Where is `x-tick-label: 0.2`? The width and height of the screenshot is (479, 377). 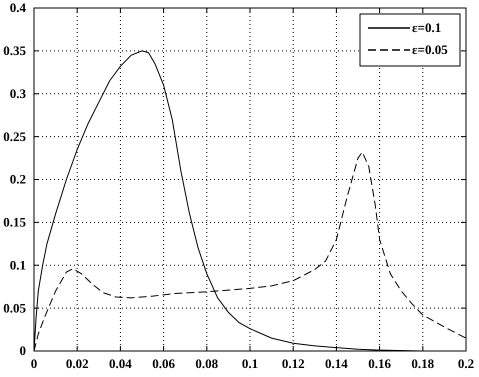
x-tick-label: 0.2 is located at coordinates (466, 364).